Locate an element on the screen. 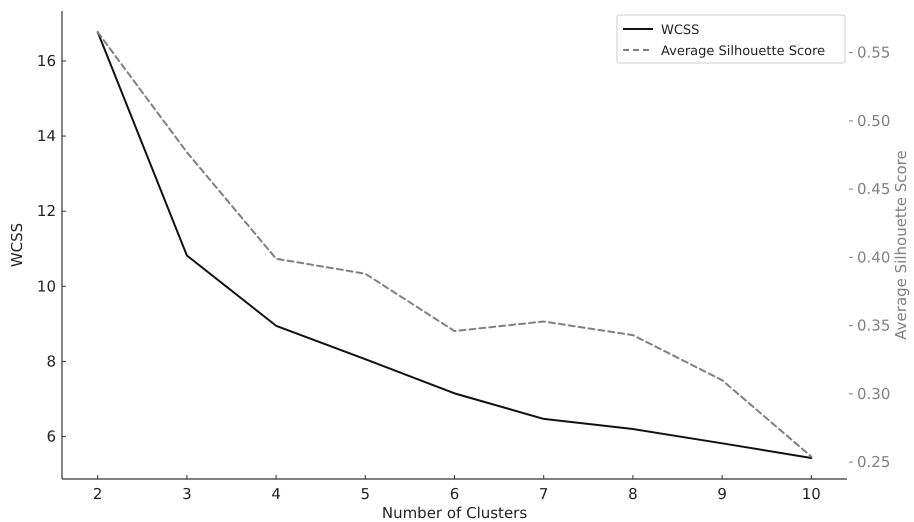  y-tick-label: 16 is located at coordinates (46, 61).